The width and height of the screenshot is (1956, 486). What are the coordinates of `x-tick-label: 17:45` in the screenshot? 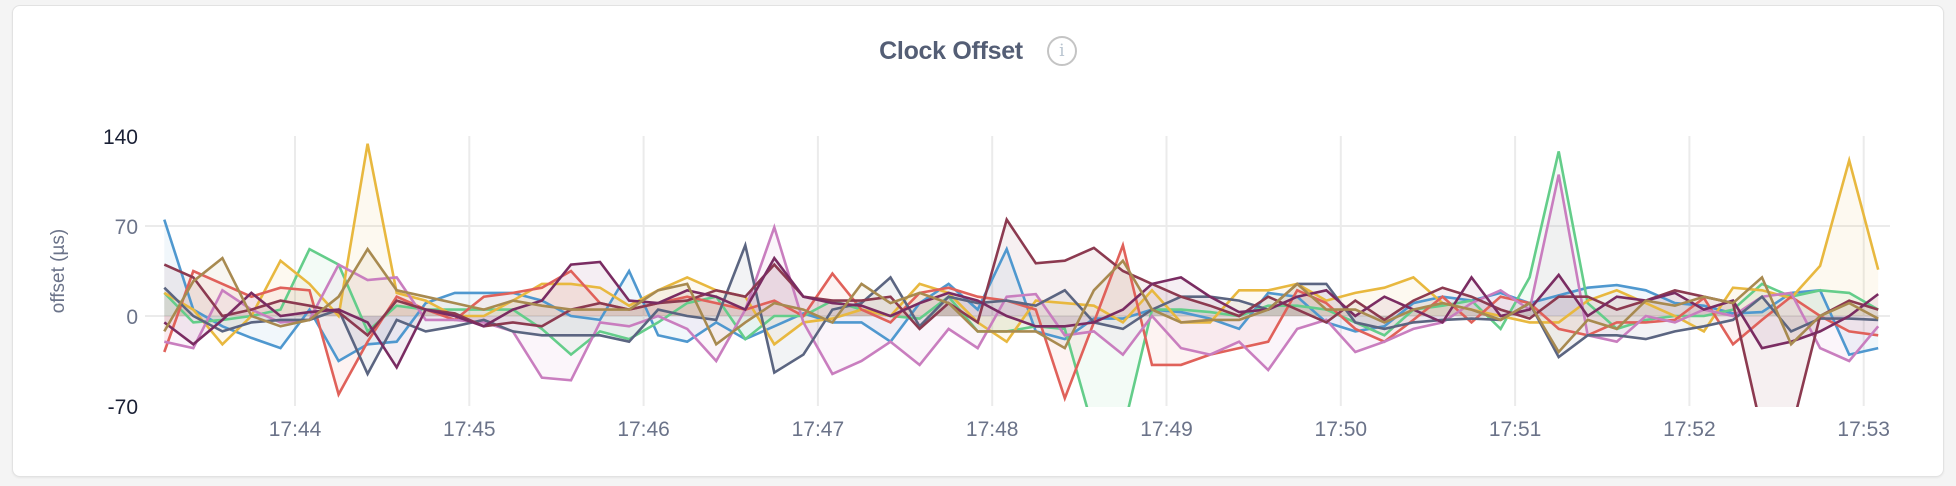 It's located at (469, 429).